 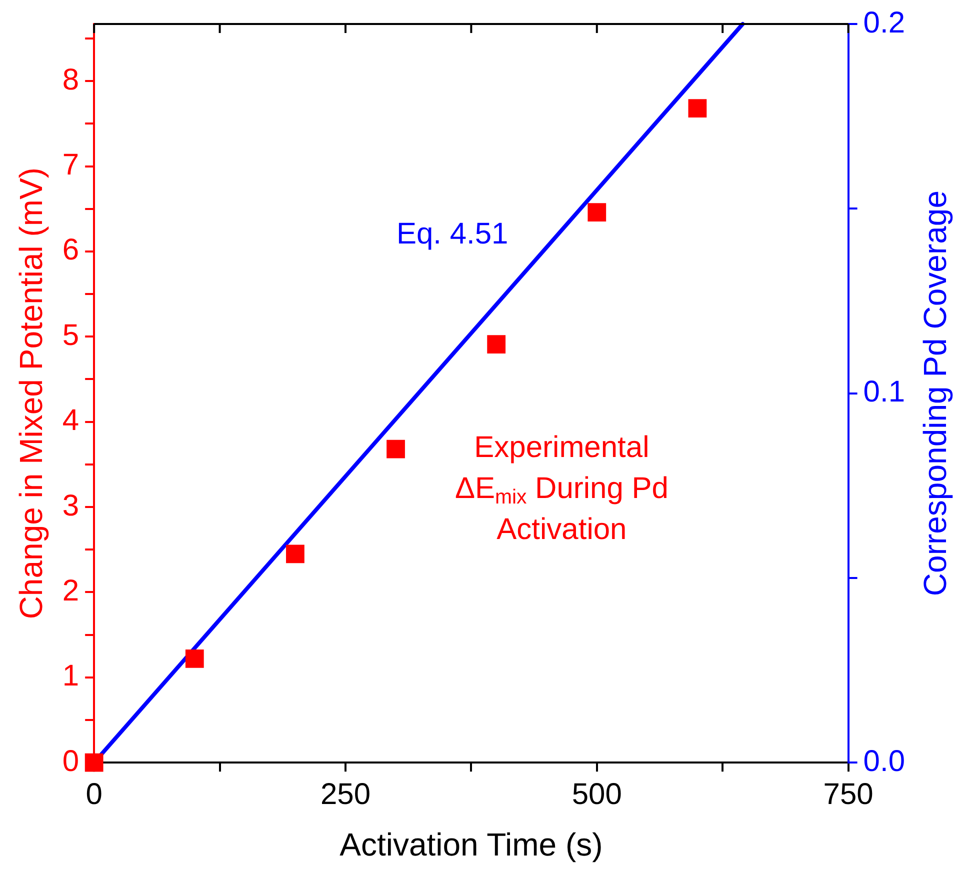 What do you see at coordinates (452, 234) in the screenshot?
I see `series-label: Eq. 4.51` at bounding box center [452, 234].